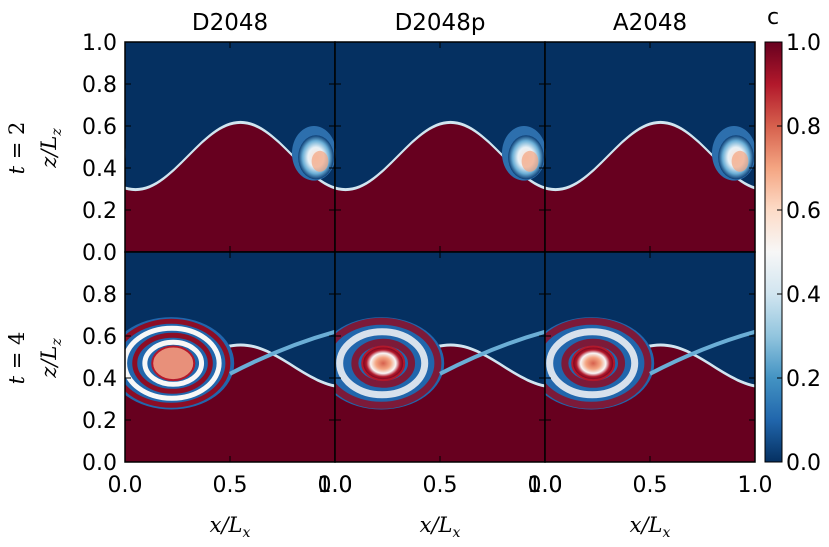  I want to click on row-label-t4-value: 4, so click(17, 338).